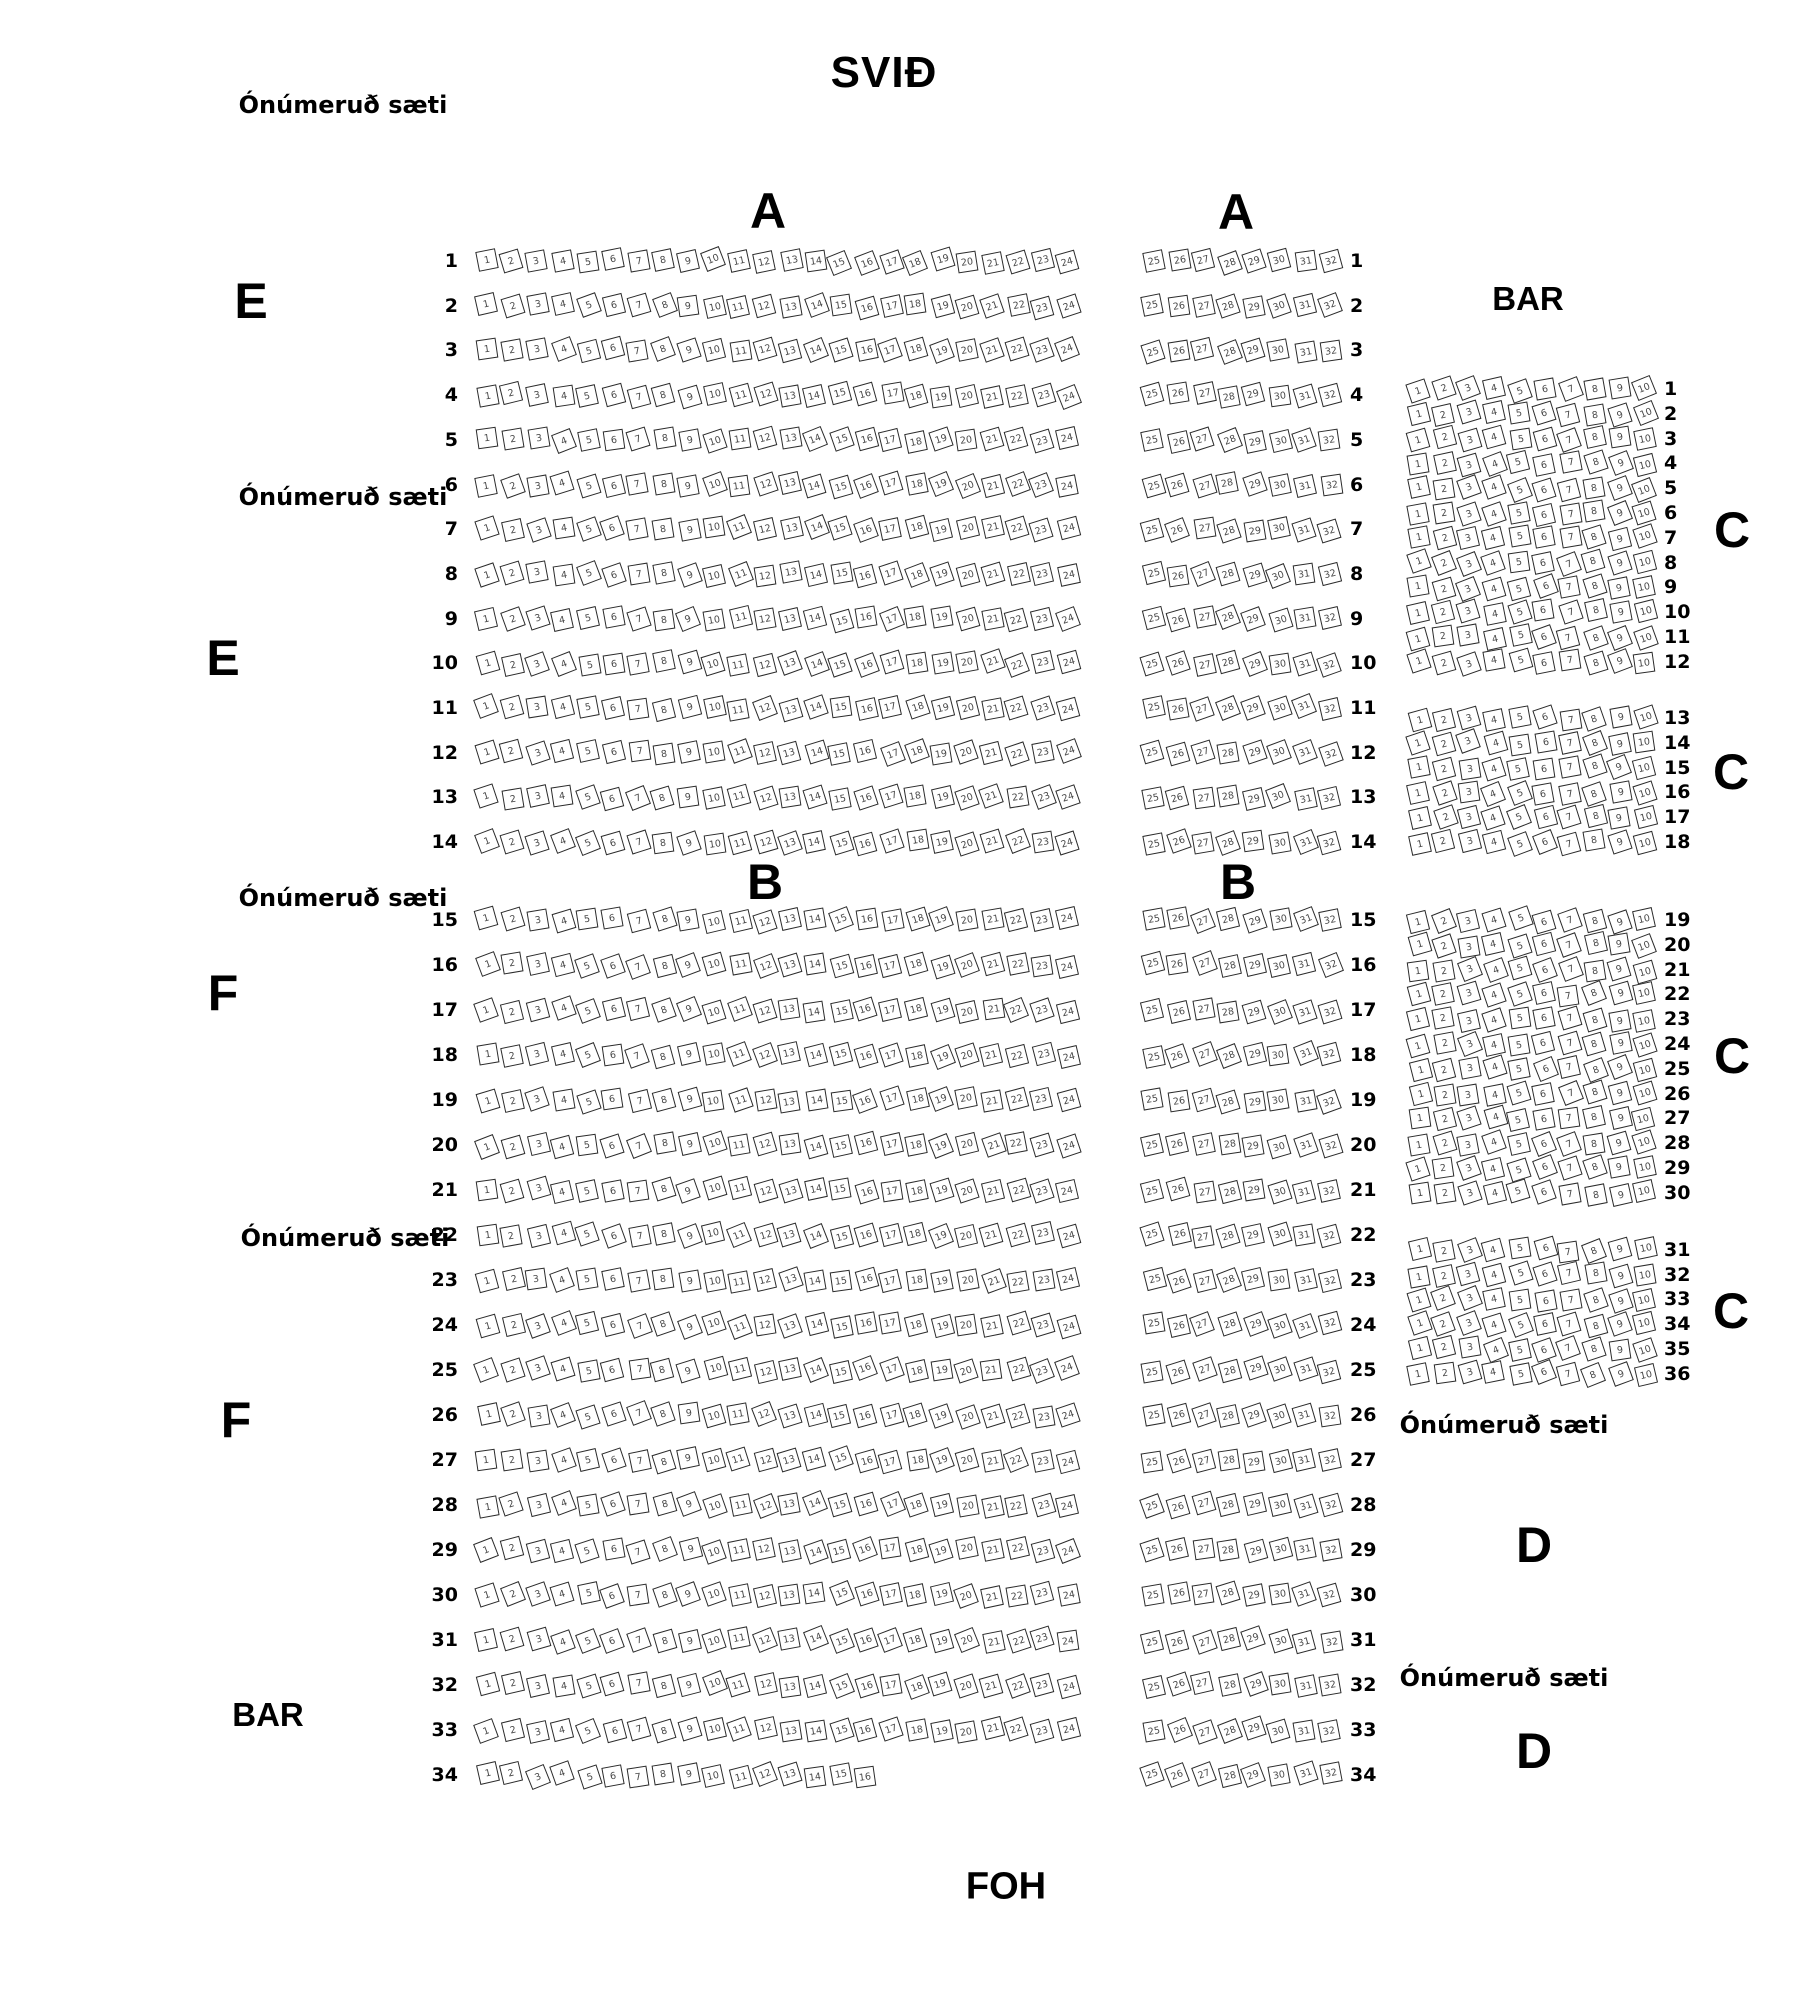  Describe the element at coordinates (1329, 531) in the screenshot. I see `seat: 32` at that location.